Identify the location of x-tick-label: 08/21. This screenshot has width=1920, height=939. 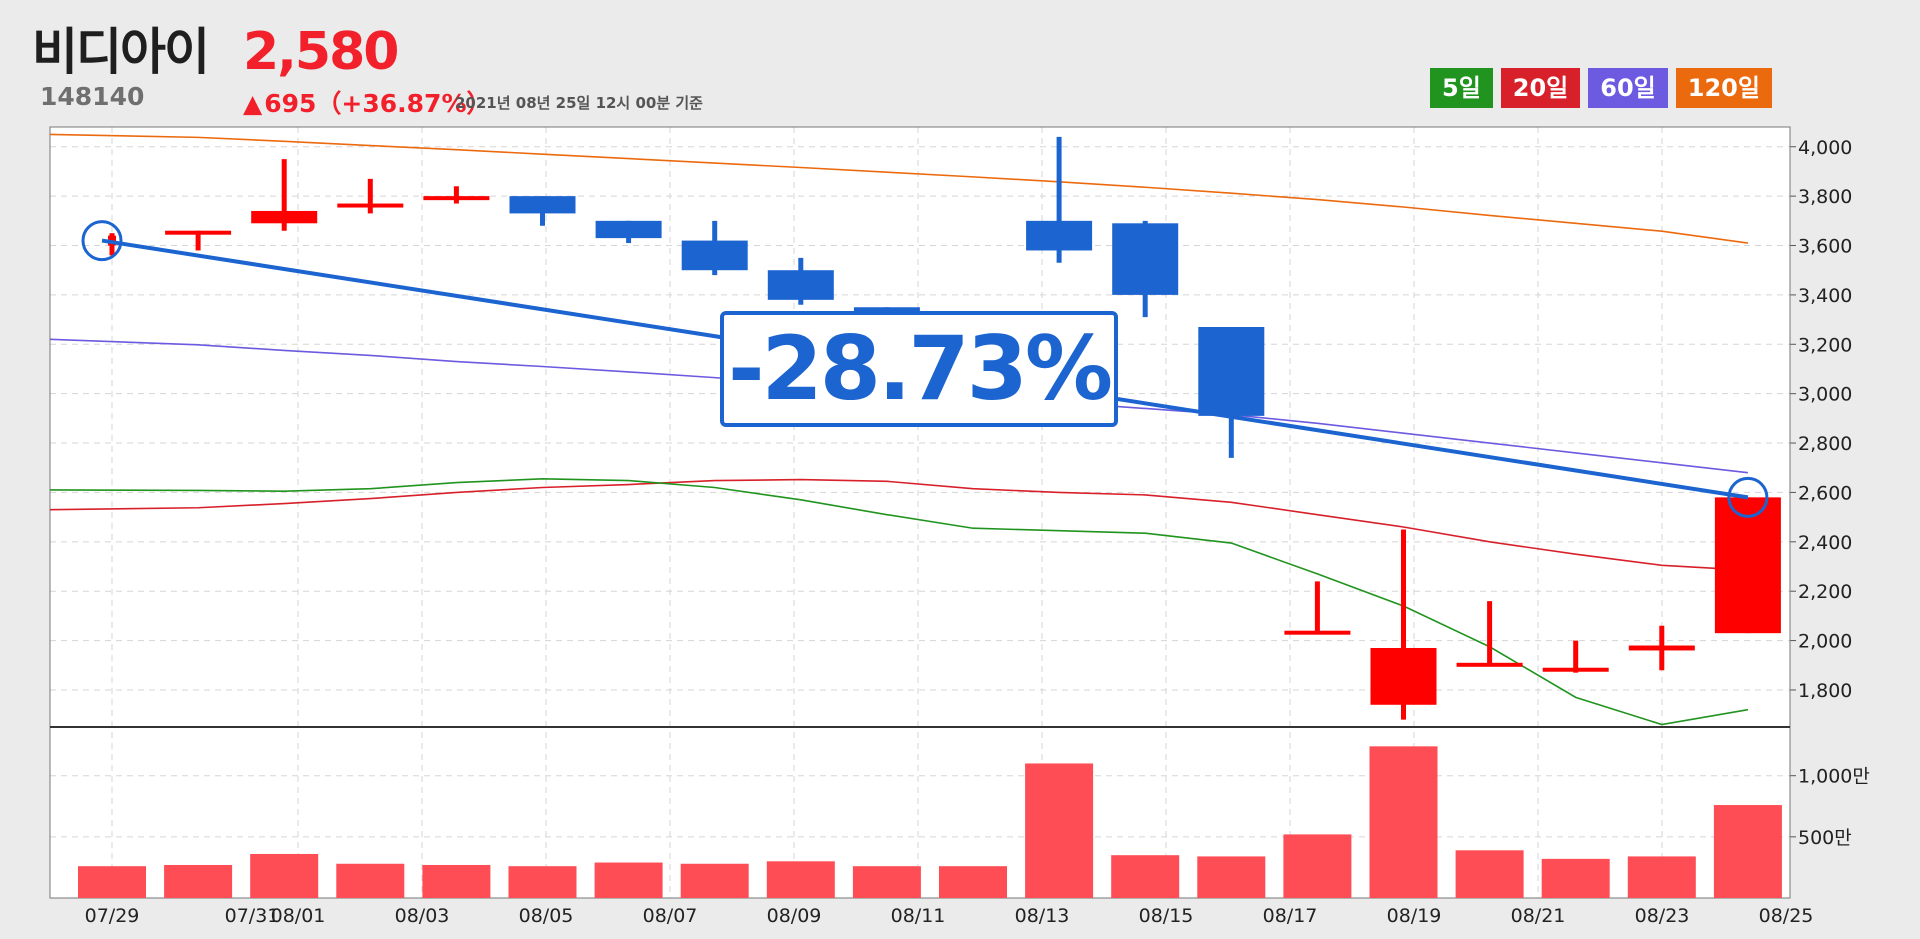
(1538, 916).